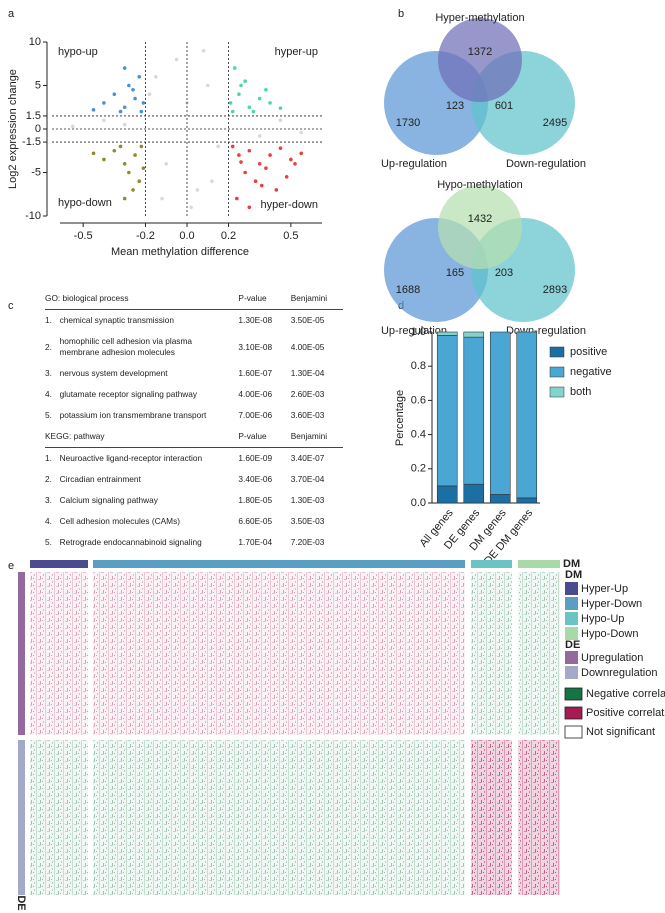  I want to click on y-tick-label: 0.2, so click(418, 469).